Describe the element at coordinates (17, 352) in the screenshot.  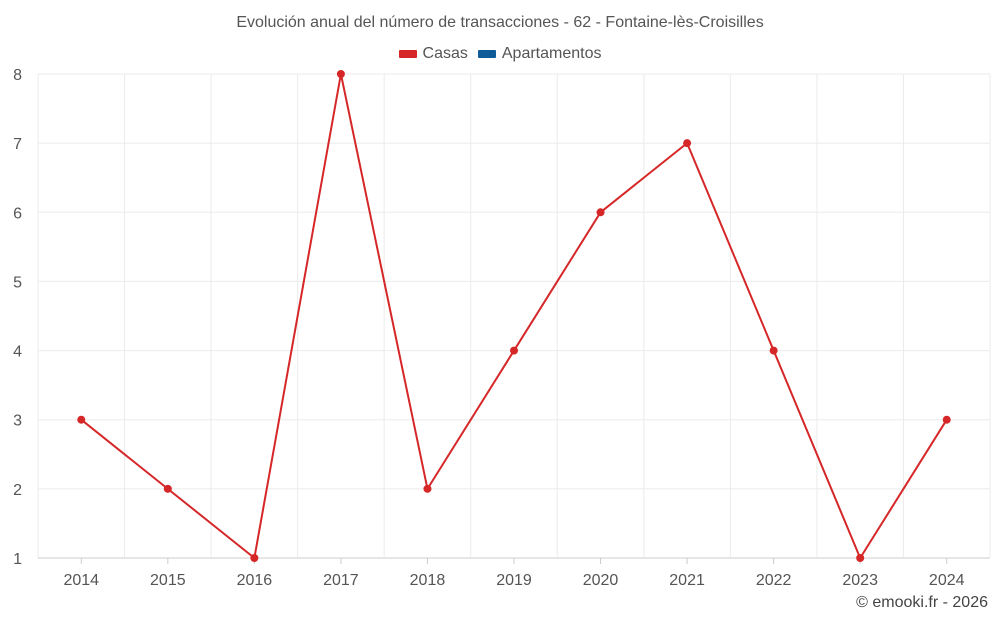
I see `y-tick-label: 4` at that location.